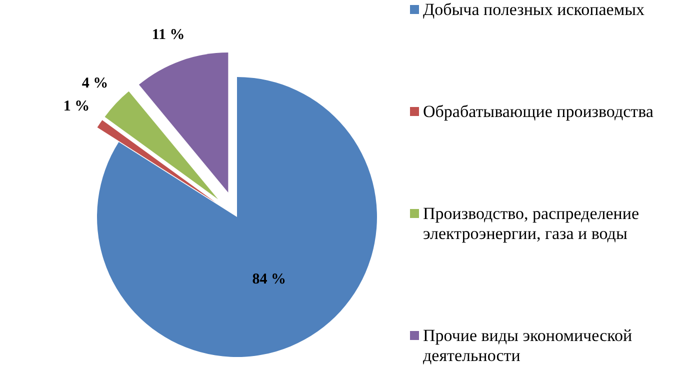  What do you see at coordinates (528, 346) in the screenshot?
I see `legend-label: Прочие виды экономической деятельности` at bounding box center [528, 346].